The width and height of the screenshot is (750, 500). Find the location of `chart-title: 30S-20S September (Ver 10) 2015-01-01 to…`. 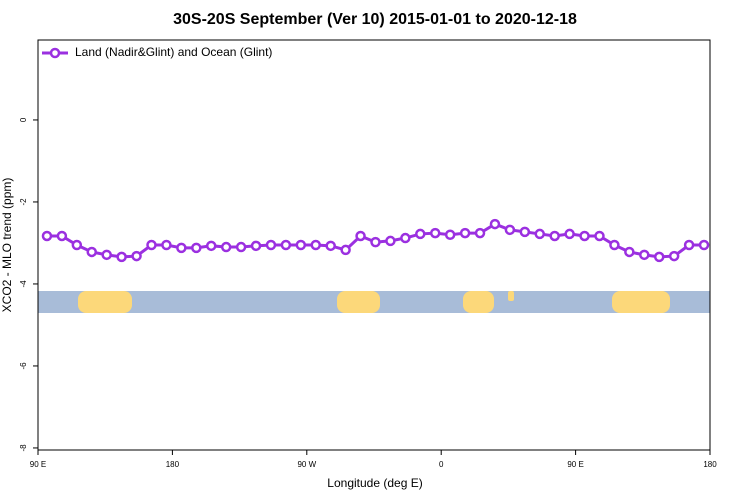

chart-title: 30S-20S September (Ver 10) 2015-01-01 to… is located at coordinates (375, 19).